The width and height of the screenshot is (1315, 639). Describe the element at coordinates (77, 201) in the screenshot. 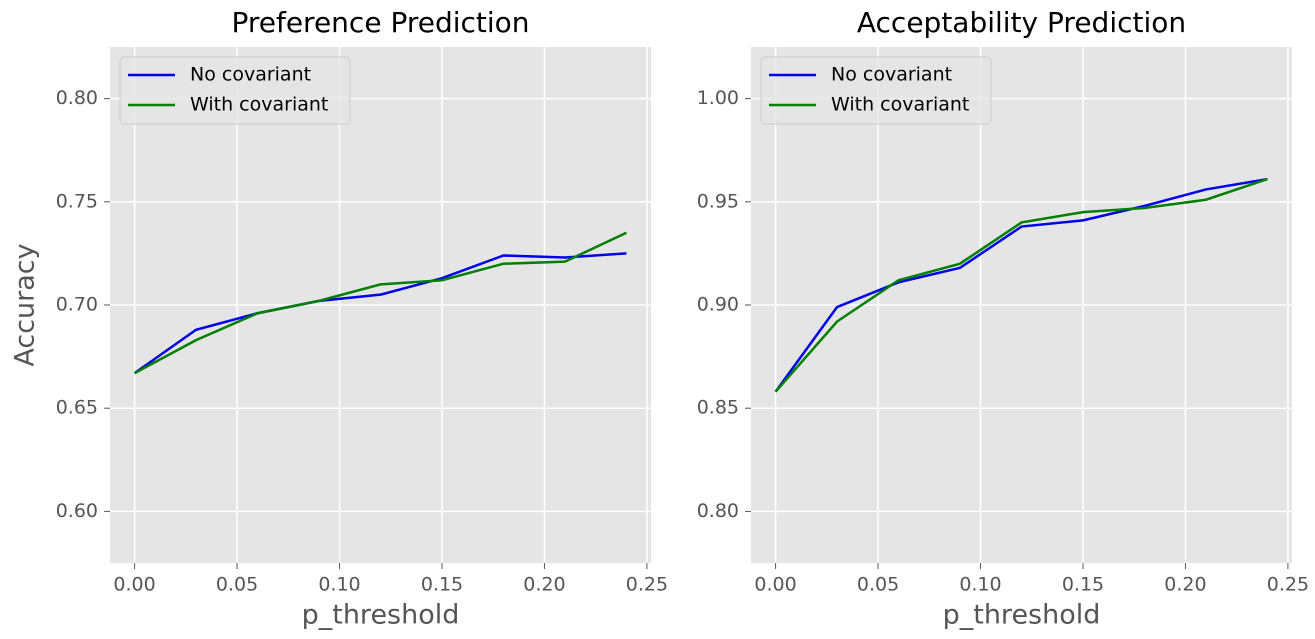

I see `y-tick-label: 0.75` at that location.